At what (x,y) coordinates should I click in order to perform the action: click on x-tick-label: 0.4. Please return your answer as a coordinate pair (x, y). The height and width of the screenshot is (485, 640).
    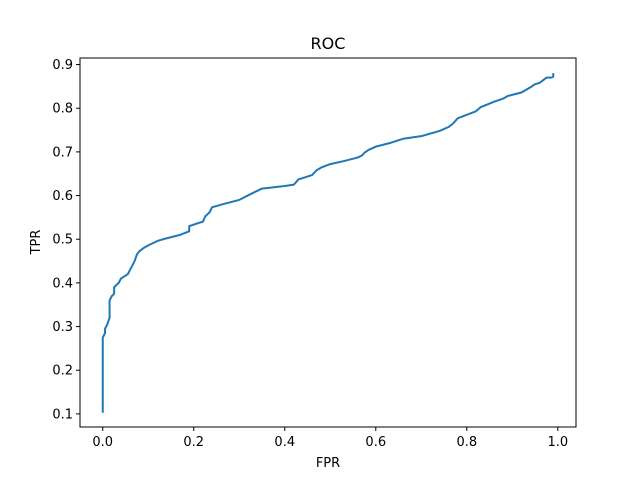
    Looking at the image, I should click on (284, 442).